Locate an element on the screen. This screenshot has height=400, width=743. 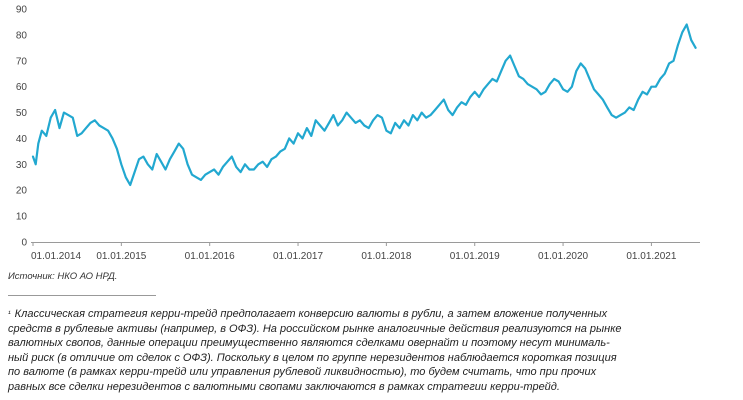
y-axis: 0 10 20 30 40 50 60 70 80 90 is located at coordinates (22, 127).